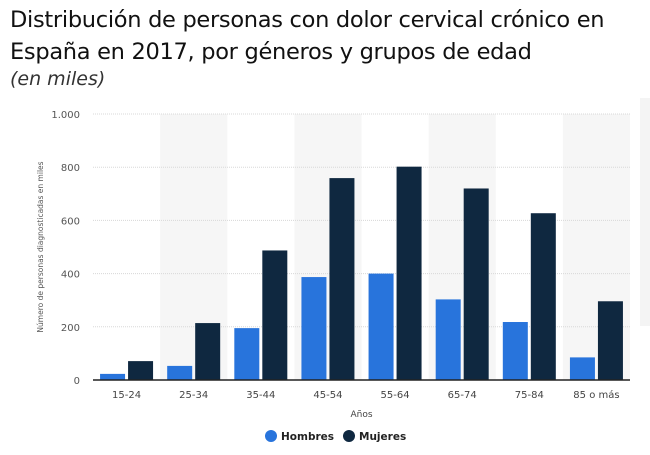  What do you see at coordinates (349, 436) in the screenshot?
I see `legend-marker-mujeres` at bounding box center [349, 436].